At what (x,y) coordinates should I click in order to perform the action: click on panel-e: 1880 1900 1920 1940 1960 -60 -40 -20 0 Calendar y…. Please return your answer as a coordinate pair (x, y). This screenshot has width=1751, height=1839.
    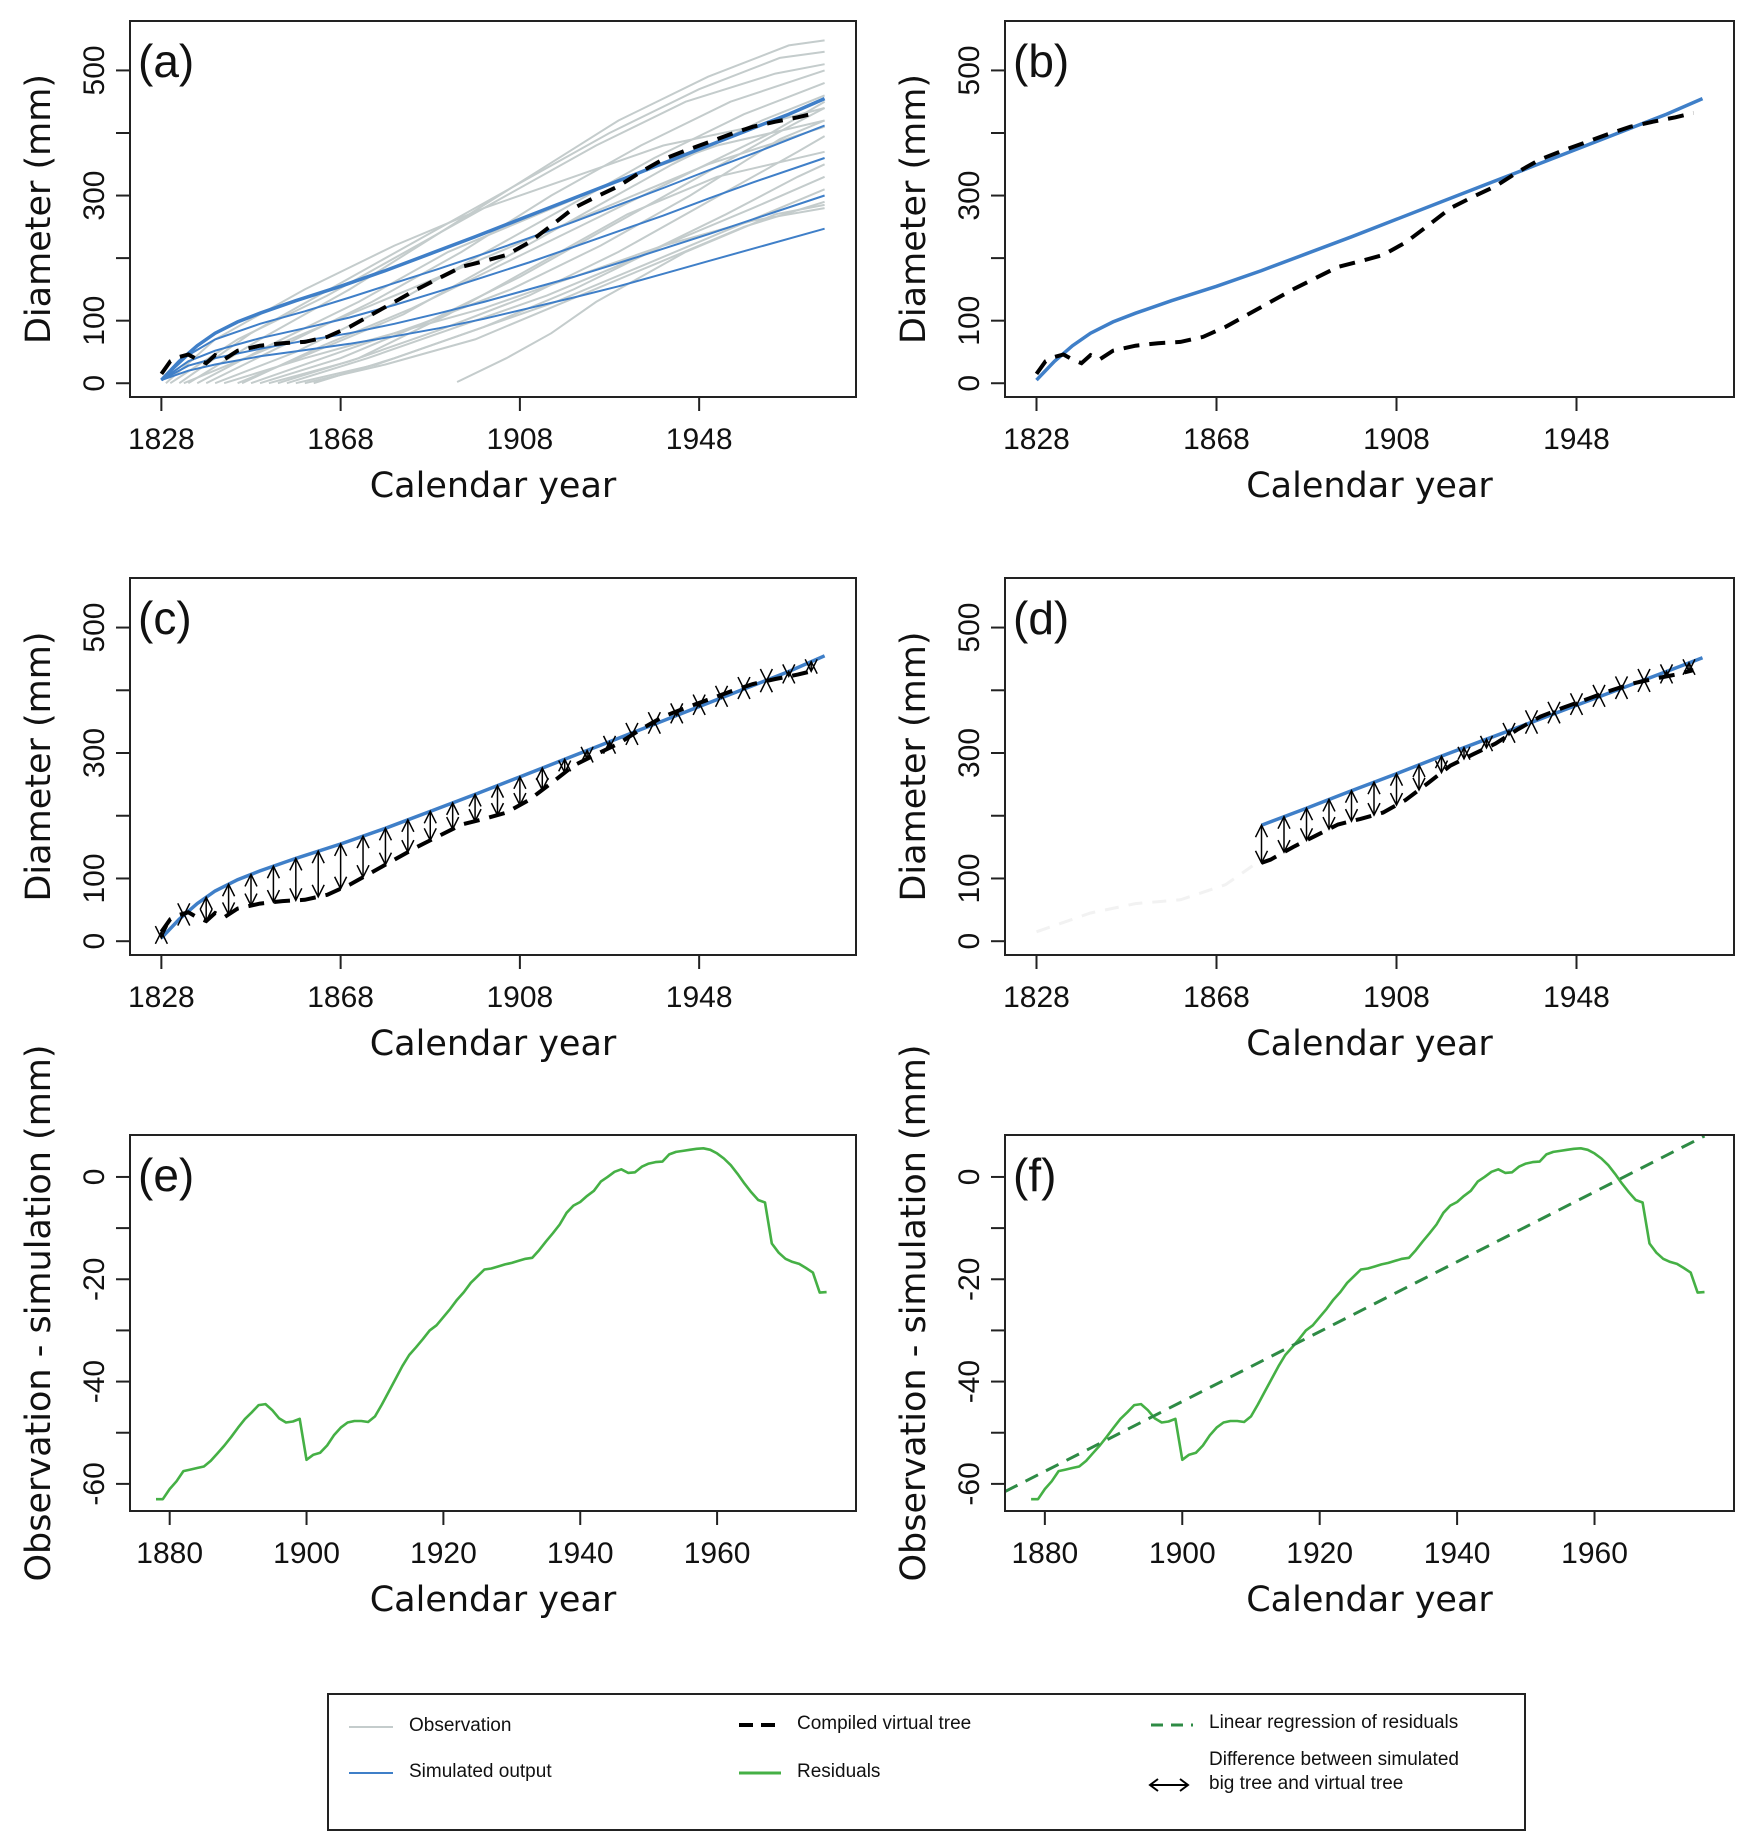
    Looking at the image, I should click on (438, 1332).